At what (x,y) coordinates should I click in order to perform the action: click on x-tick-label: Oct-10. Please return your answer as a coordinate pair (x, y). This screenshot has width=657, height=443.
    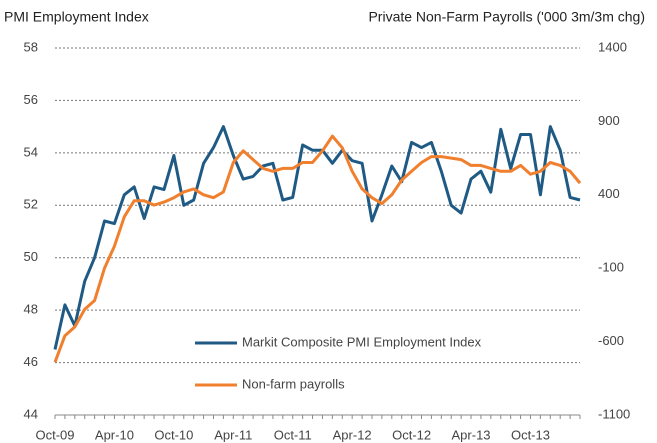
    Looking at the image, I should click on (173, 434).